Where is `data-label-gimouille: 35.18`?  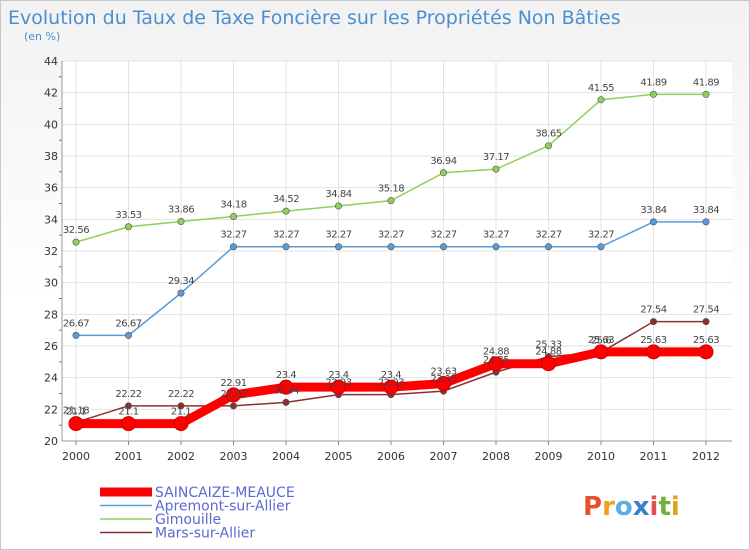
data-label-gimouille: 35.18 is located at coordinates (391, 189).